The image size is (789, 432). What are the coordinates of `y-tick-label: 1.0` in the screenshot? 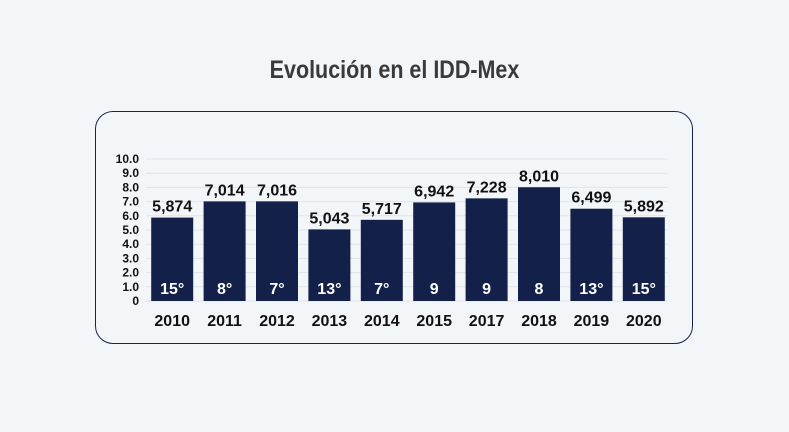 It's located at (130, 287).